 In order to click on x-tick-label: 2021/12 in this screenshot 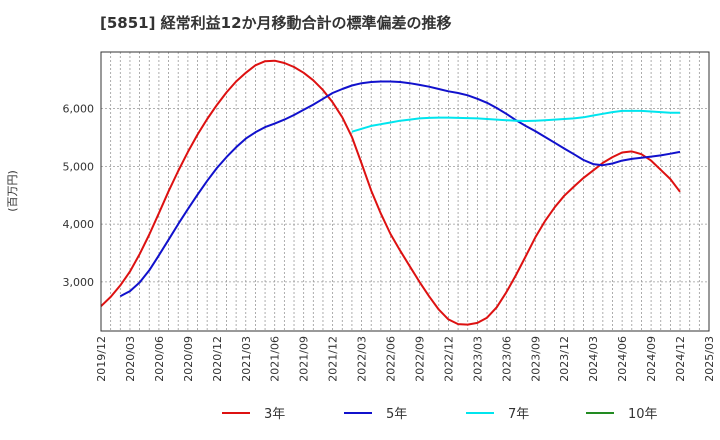, I will do `click(333, 359)`.